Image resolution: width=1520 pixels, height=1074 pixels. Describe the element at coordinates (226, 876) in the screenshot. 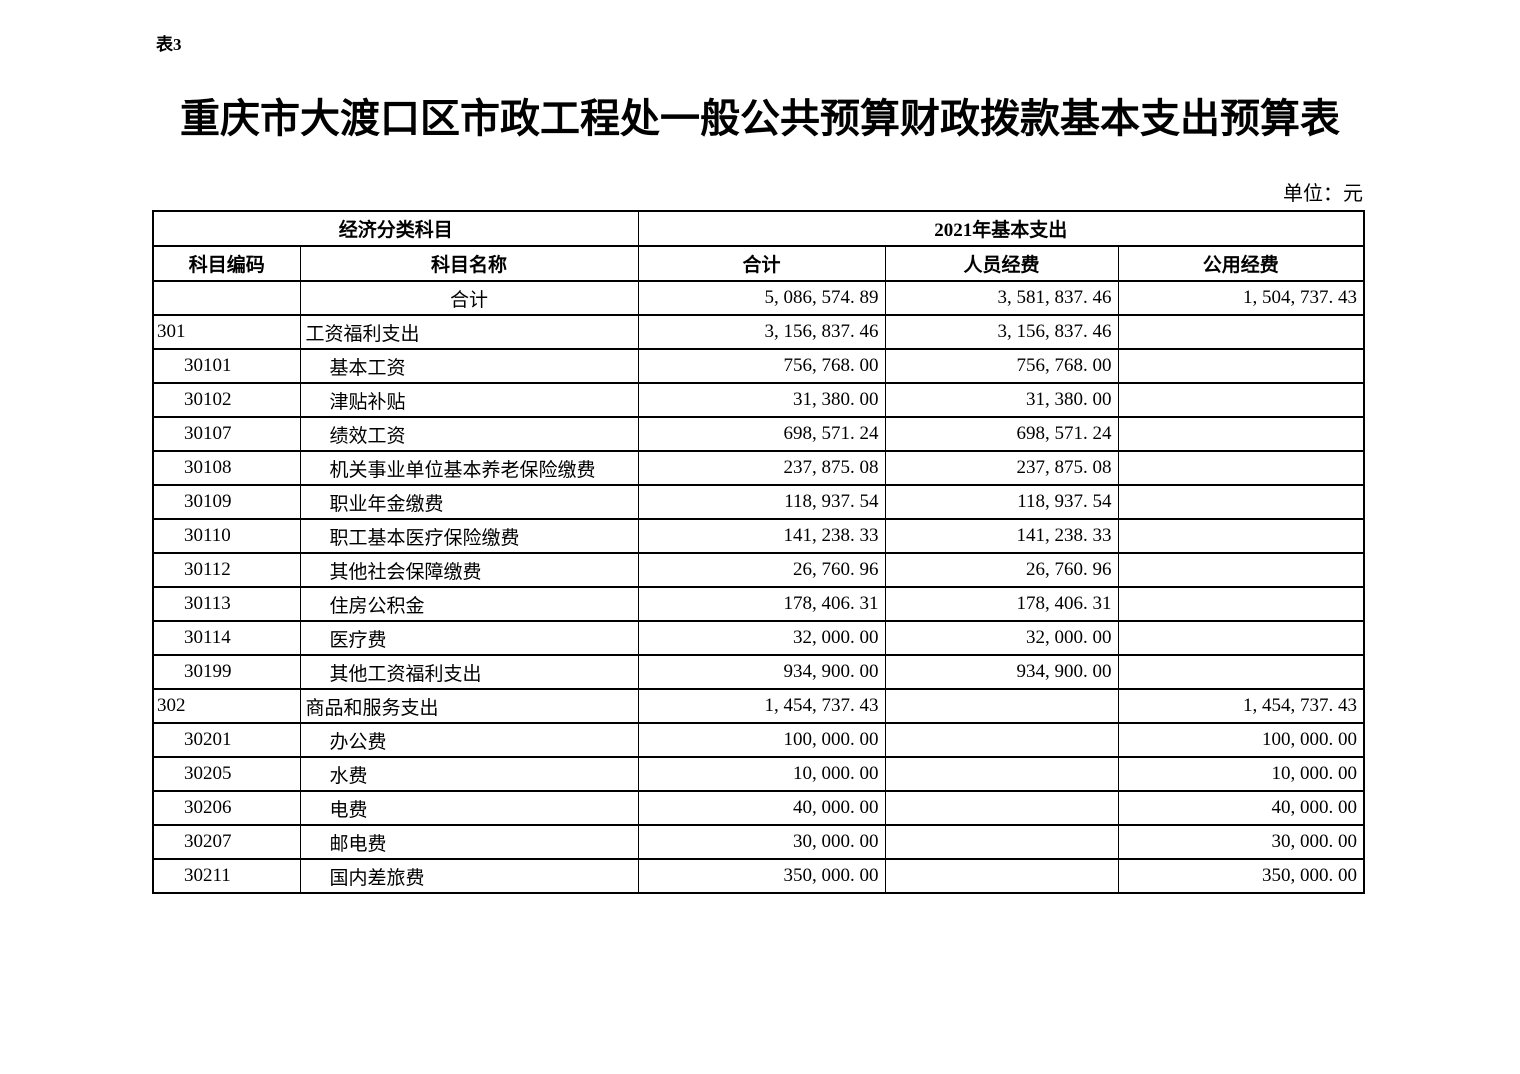

I see `cell-subject-code: 30211` at that location.